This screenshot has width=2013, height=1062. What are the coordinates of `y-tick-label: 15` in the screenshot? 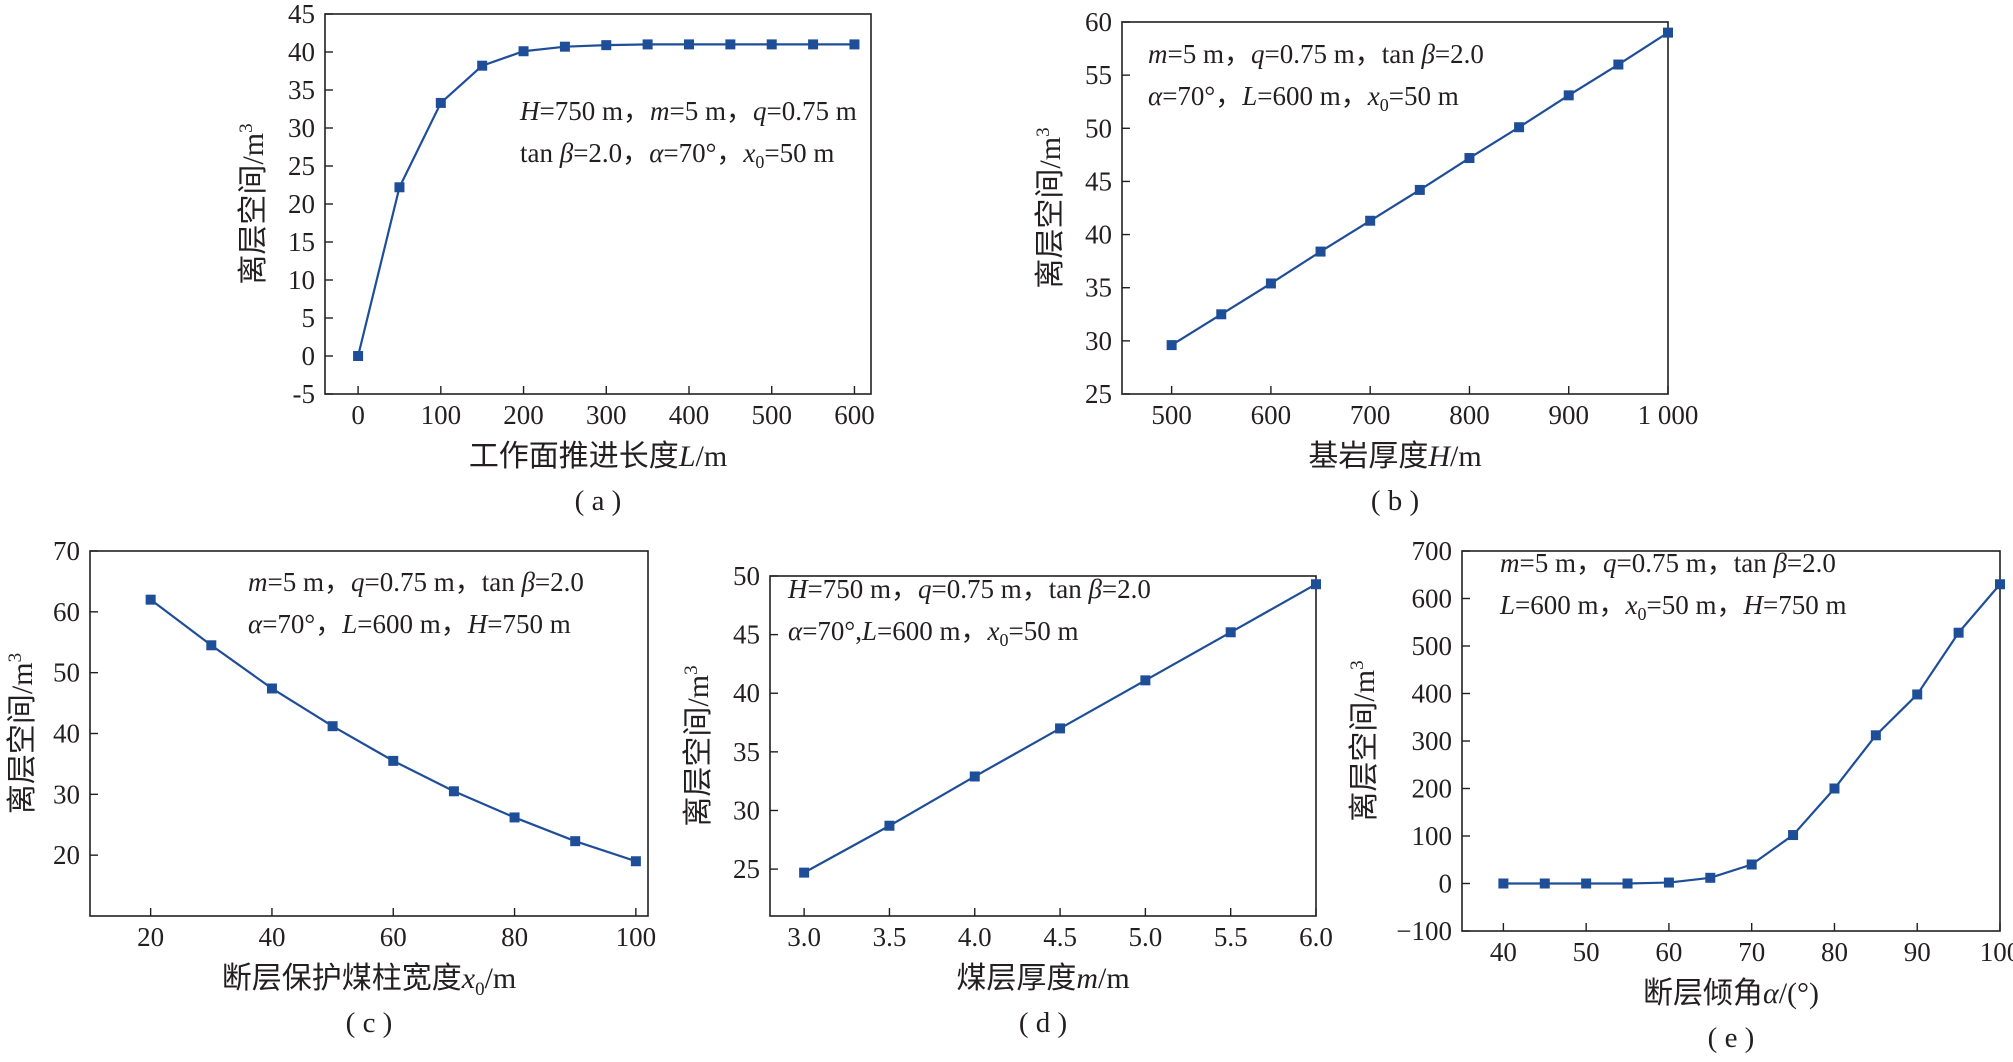 It's located at (301, 242).